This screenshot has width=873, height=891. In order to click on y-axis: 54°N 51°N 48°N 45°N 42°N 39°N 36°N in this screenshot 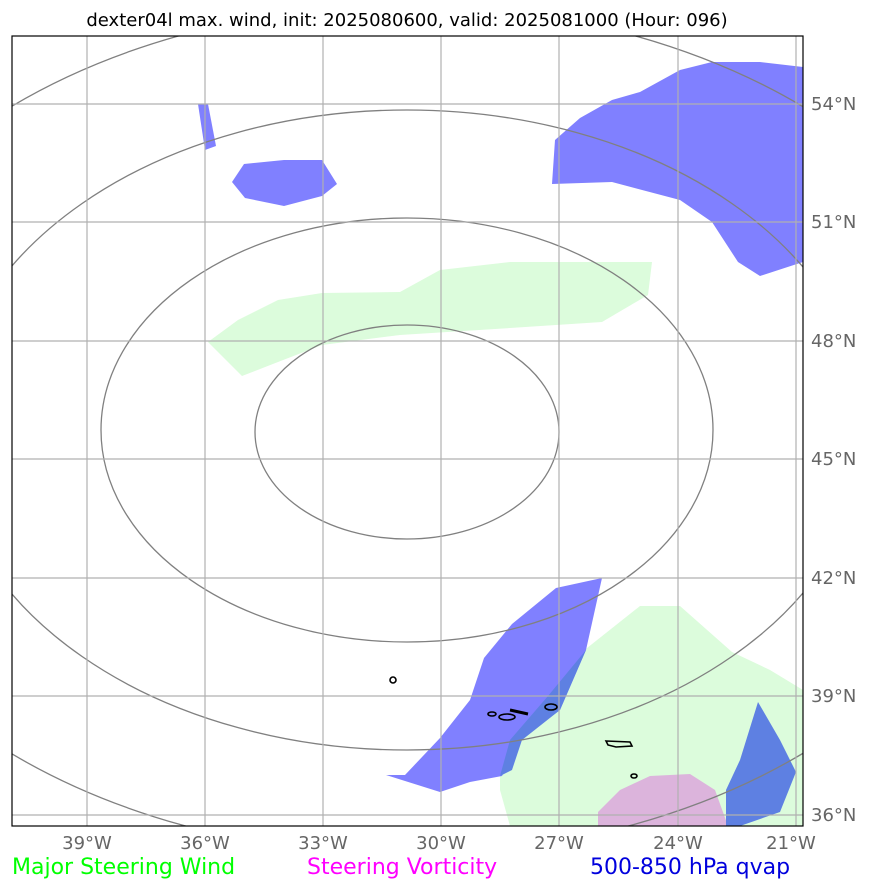, I will do `click(833, 460)`.